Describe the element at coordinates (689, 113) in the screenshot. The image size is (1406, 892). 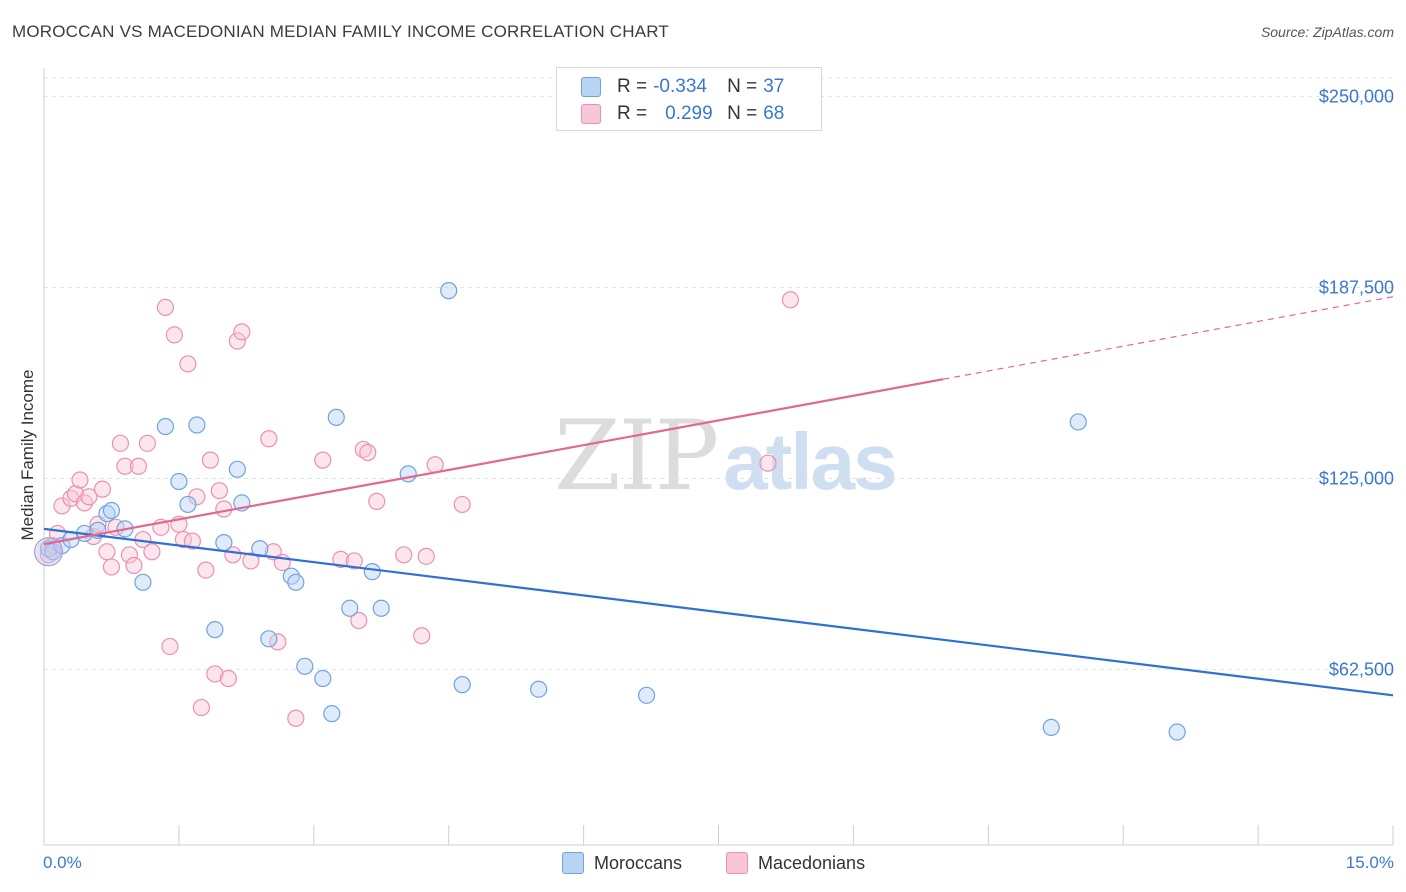
I see `legend-r-value: 0.299` at that location.